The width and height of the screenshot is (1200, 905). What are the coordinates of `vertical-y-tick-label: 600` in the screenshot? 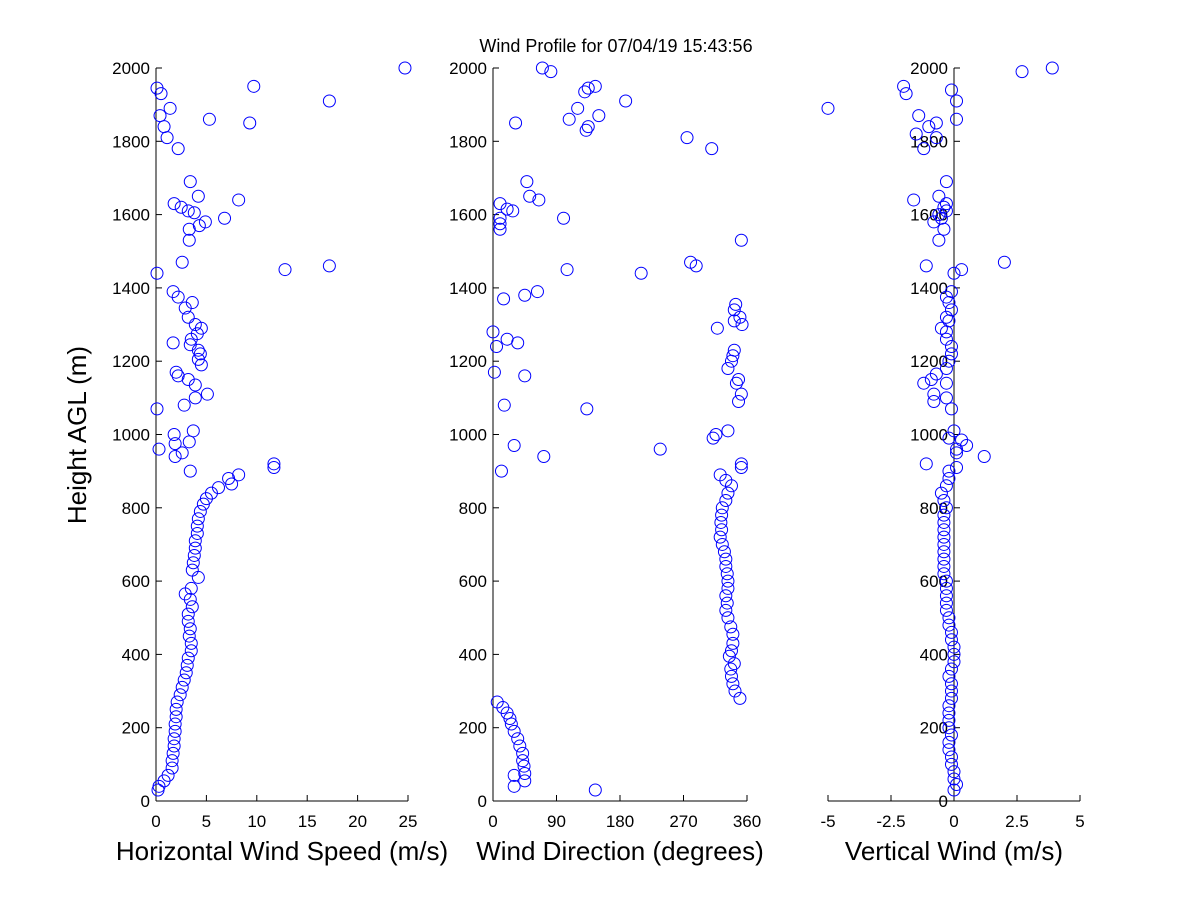 It's located at (934, 581).